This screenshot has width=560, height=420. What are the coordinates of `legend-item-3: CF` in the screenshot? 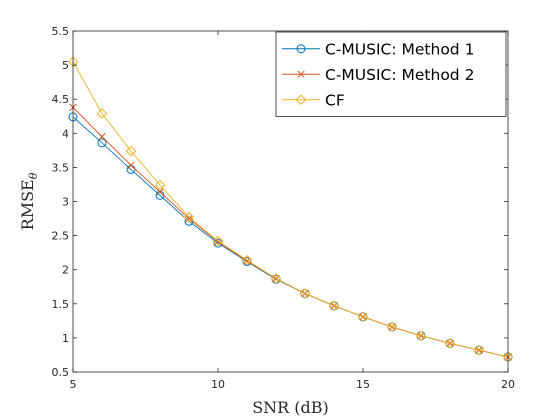 It's located at (313, 100).